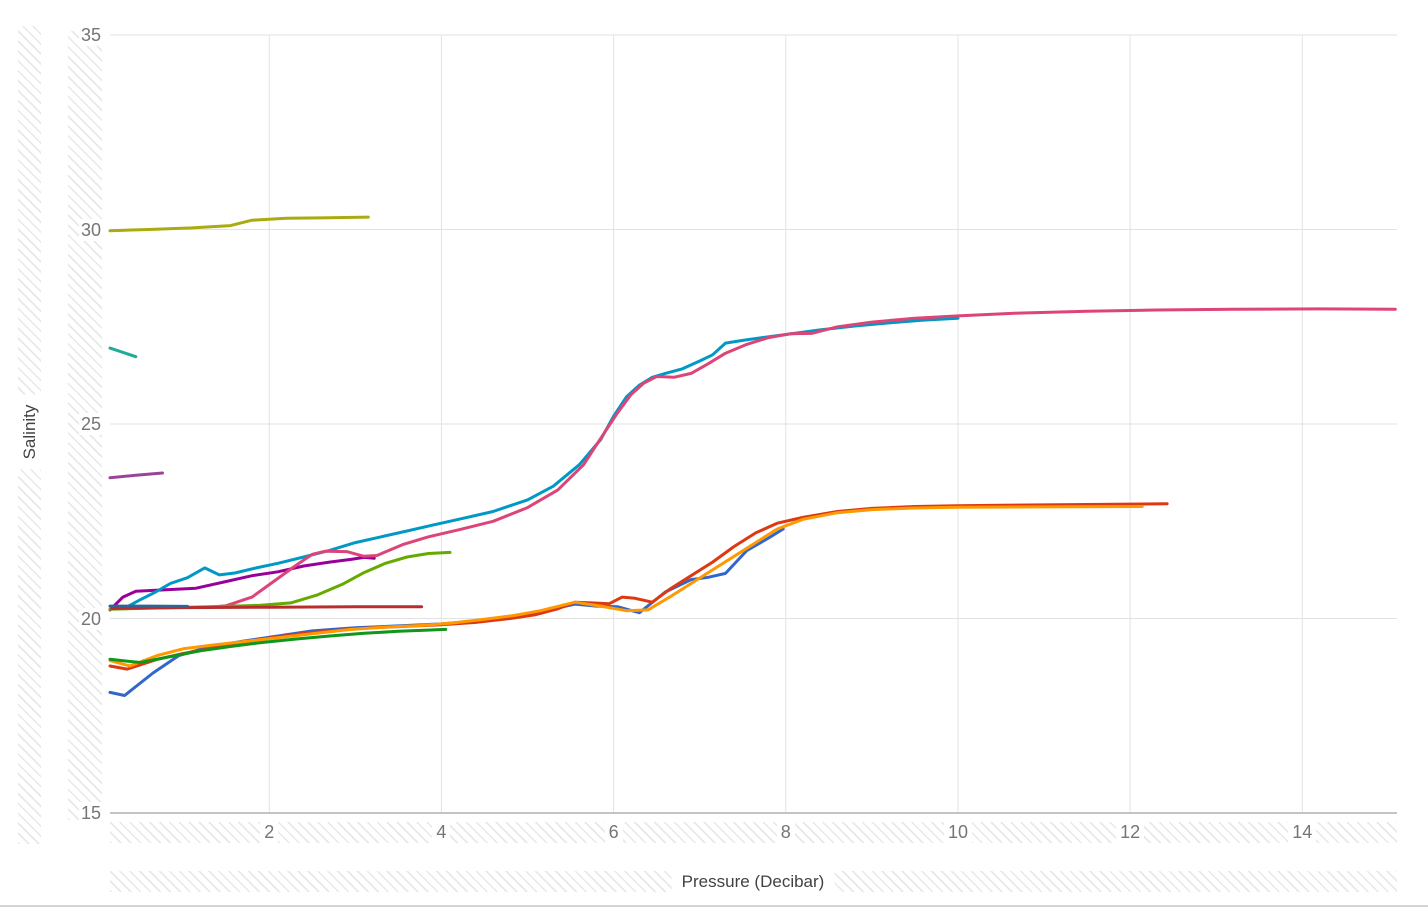 The image size is (1428, 912). I want to click on x-tick-label-6: 6, so click(613, 832).